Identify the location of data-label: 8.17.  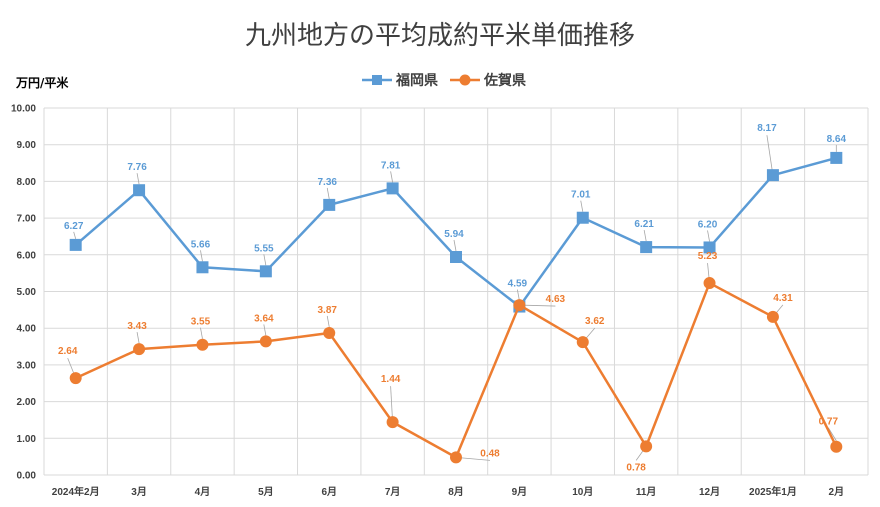
(767, 128).